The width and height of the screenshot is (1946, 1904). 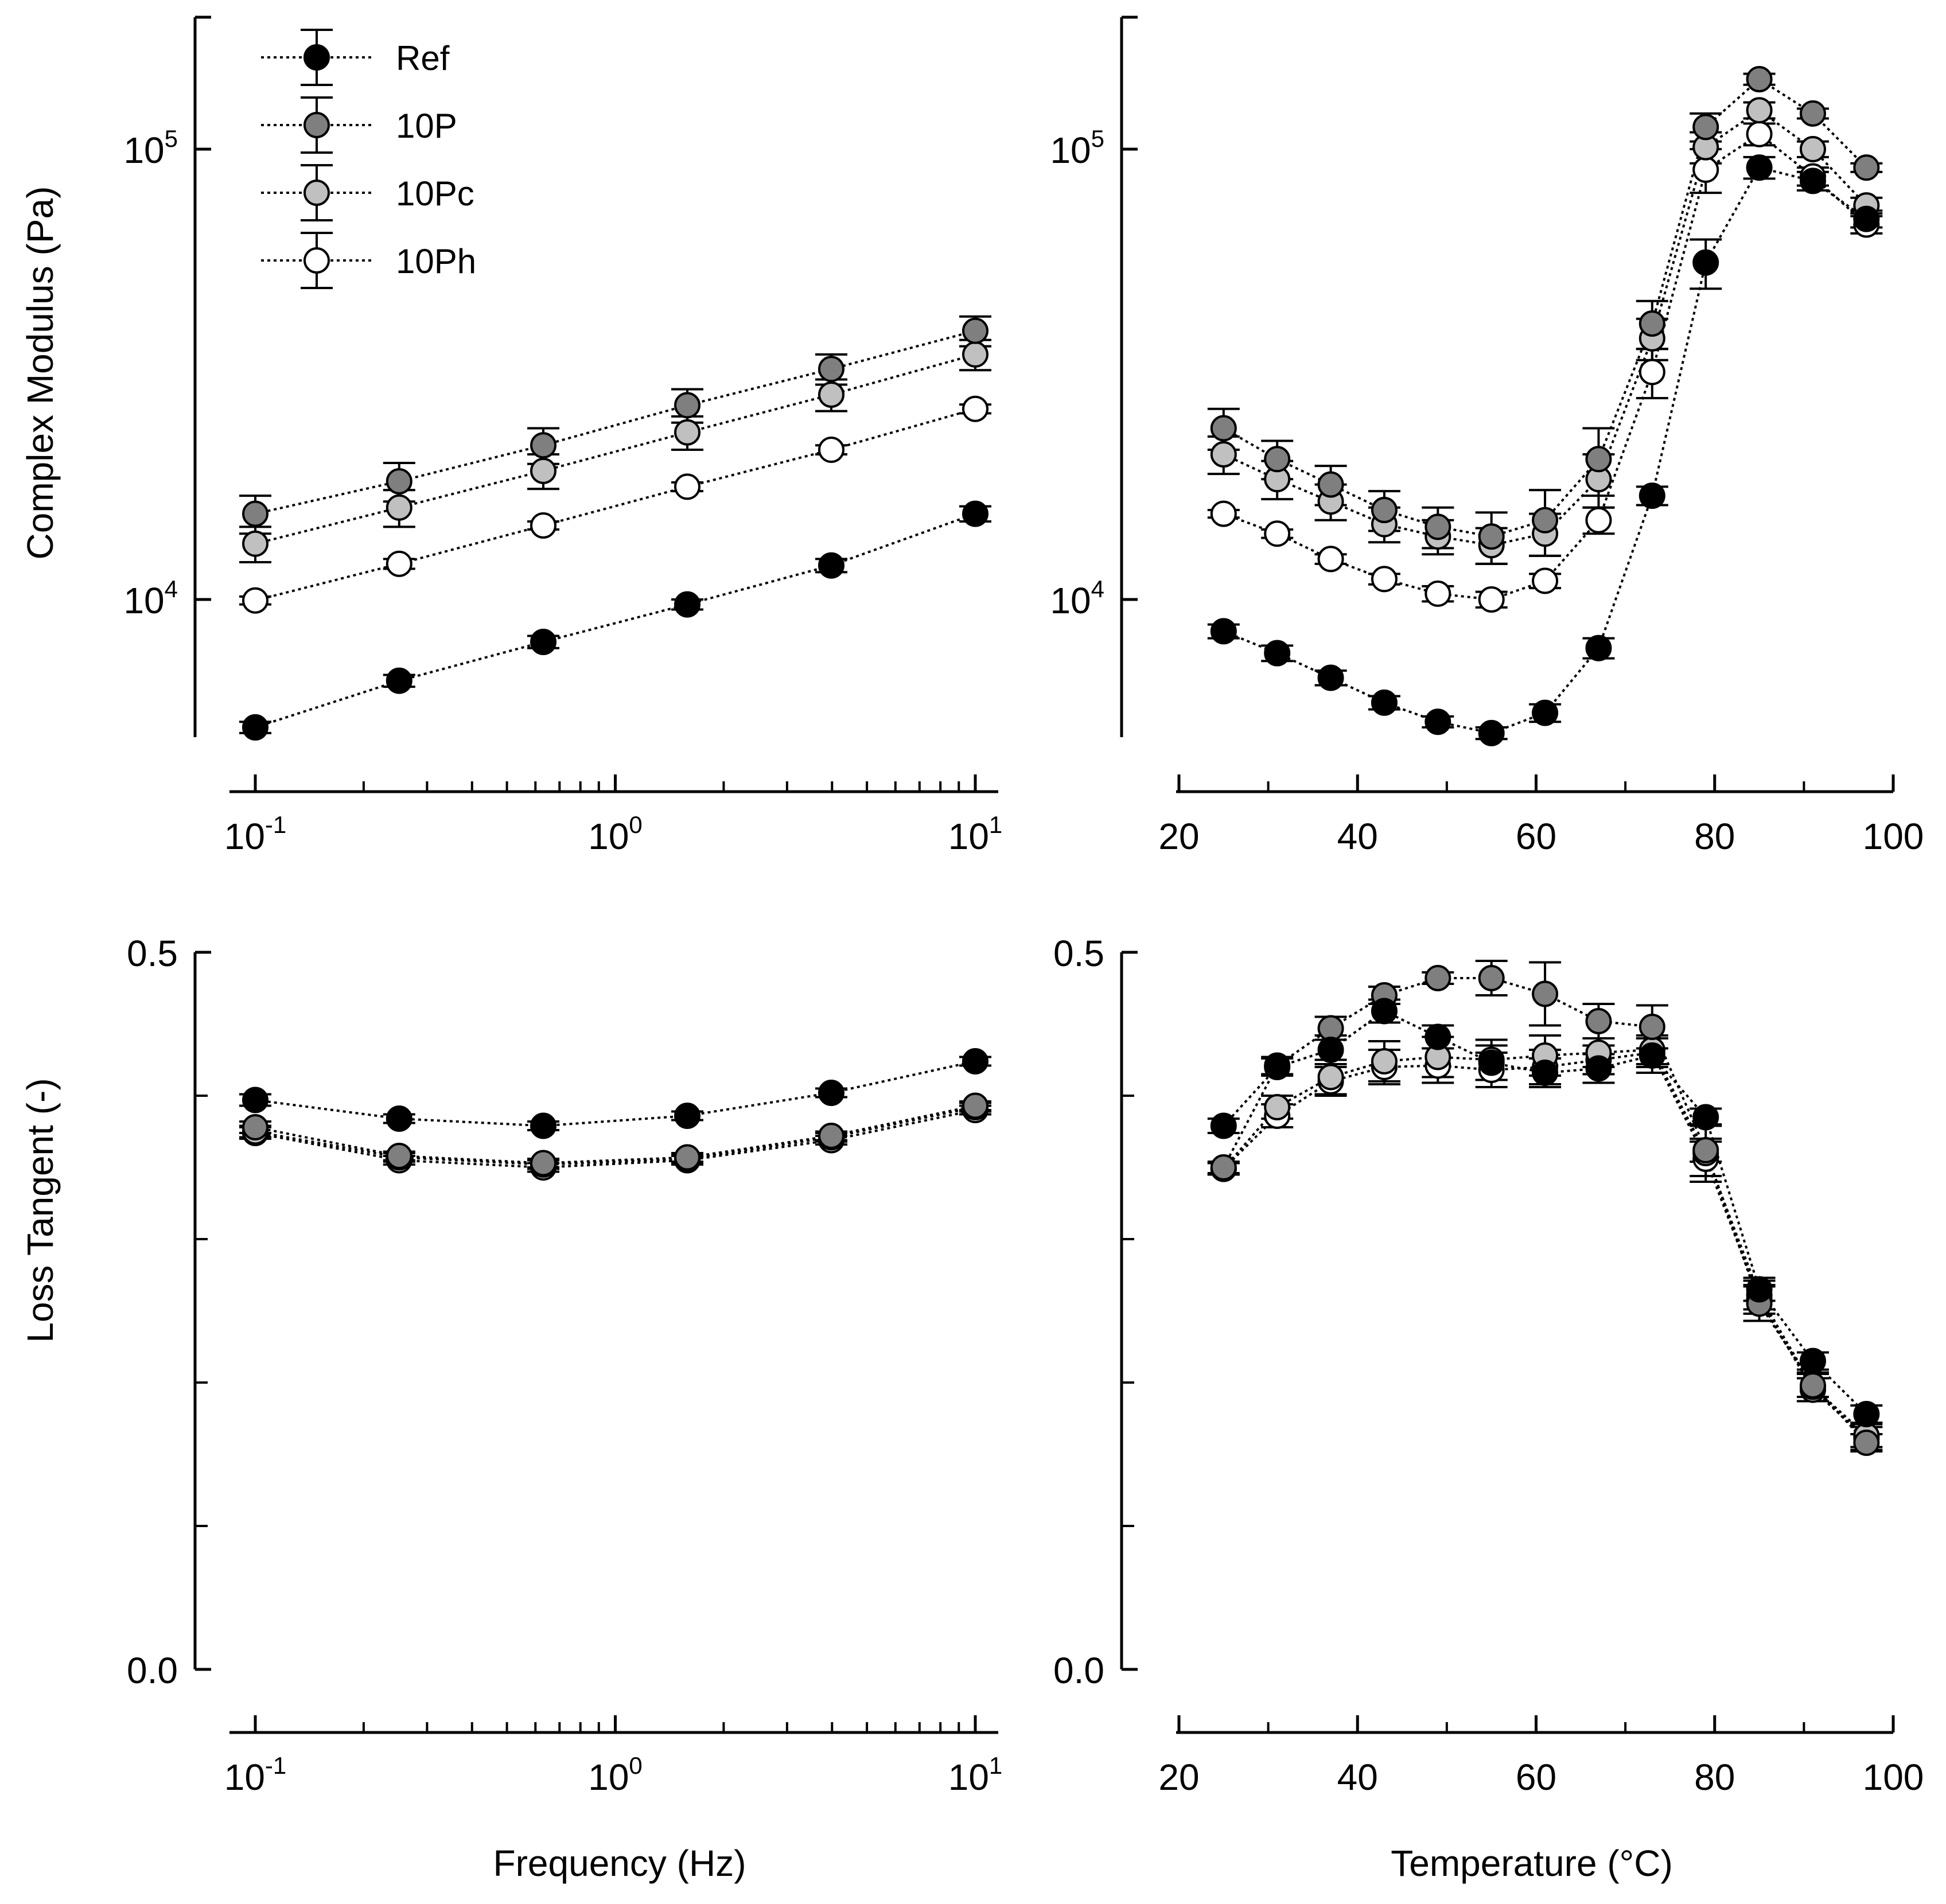 I want to click on x-tick-label: 10¹, so click(x=975, y=1775).